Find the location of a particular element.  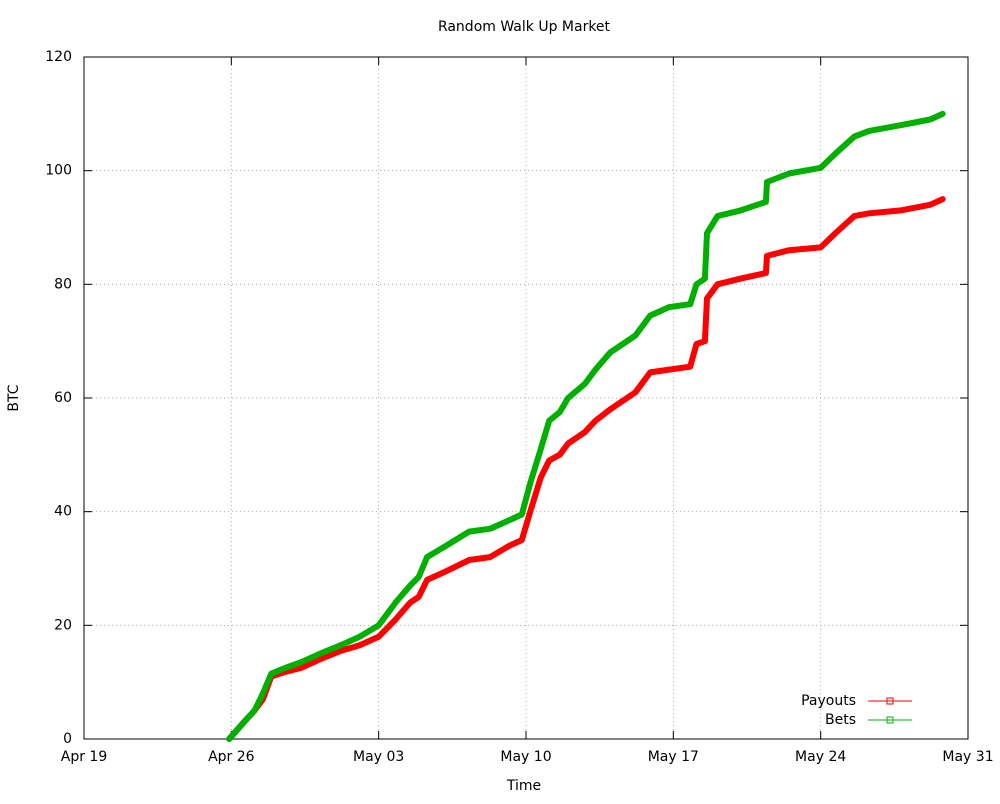

x-tick-label: May 31 is located at coordinates (967, 757).